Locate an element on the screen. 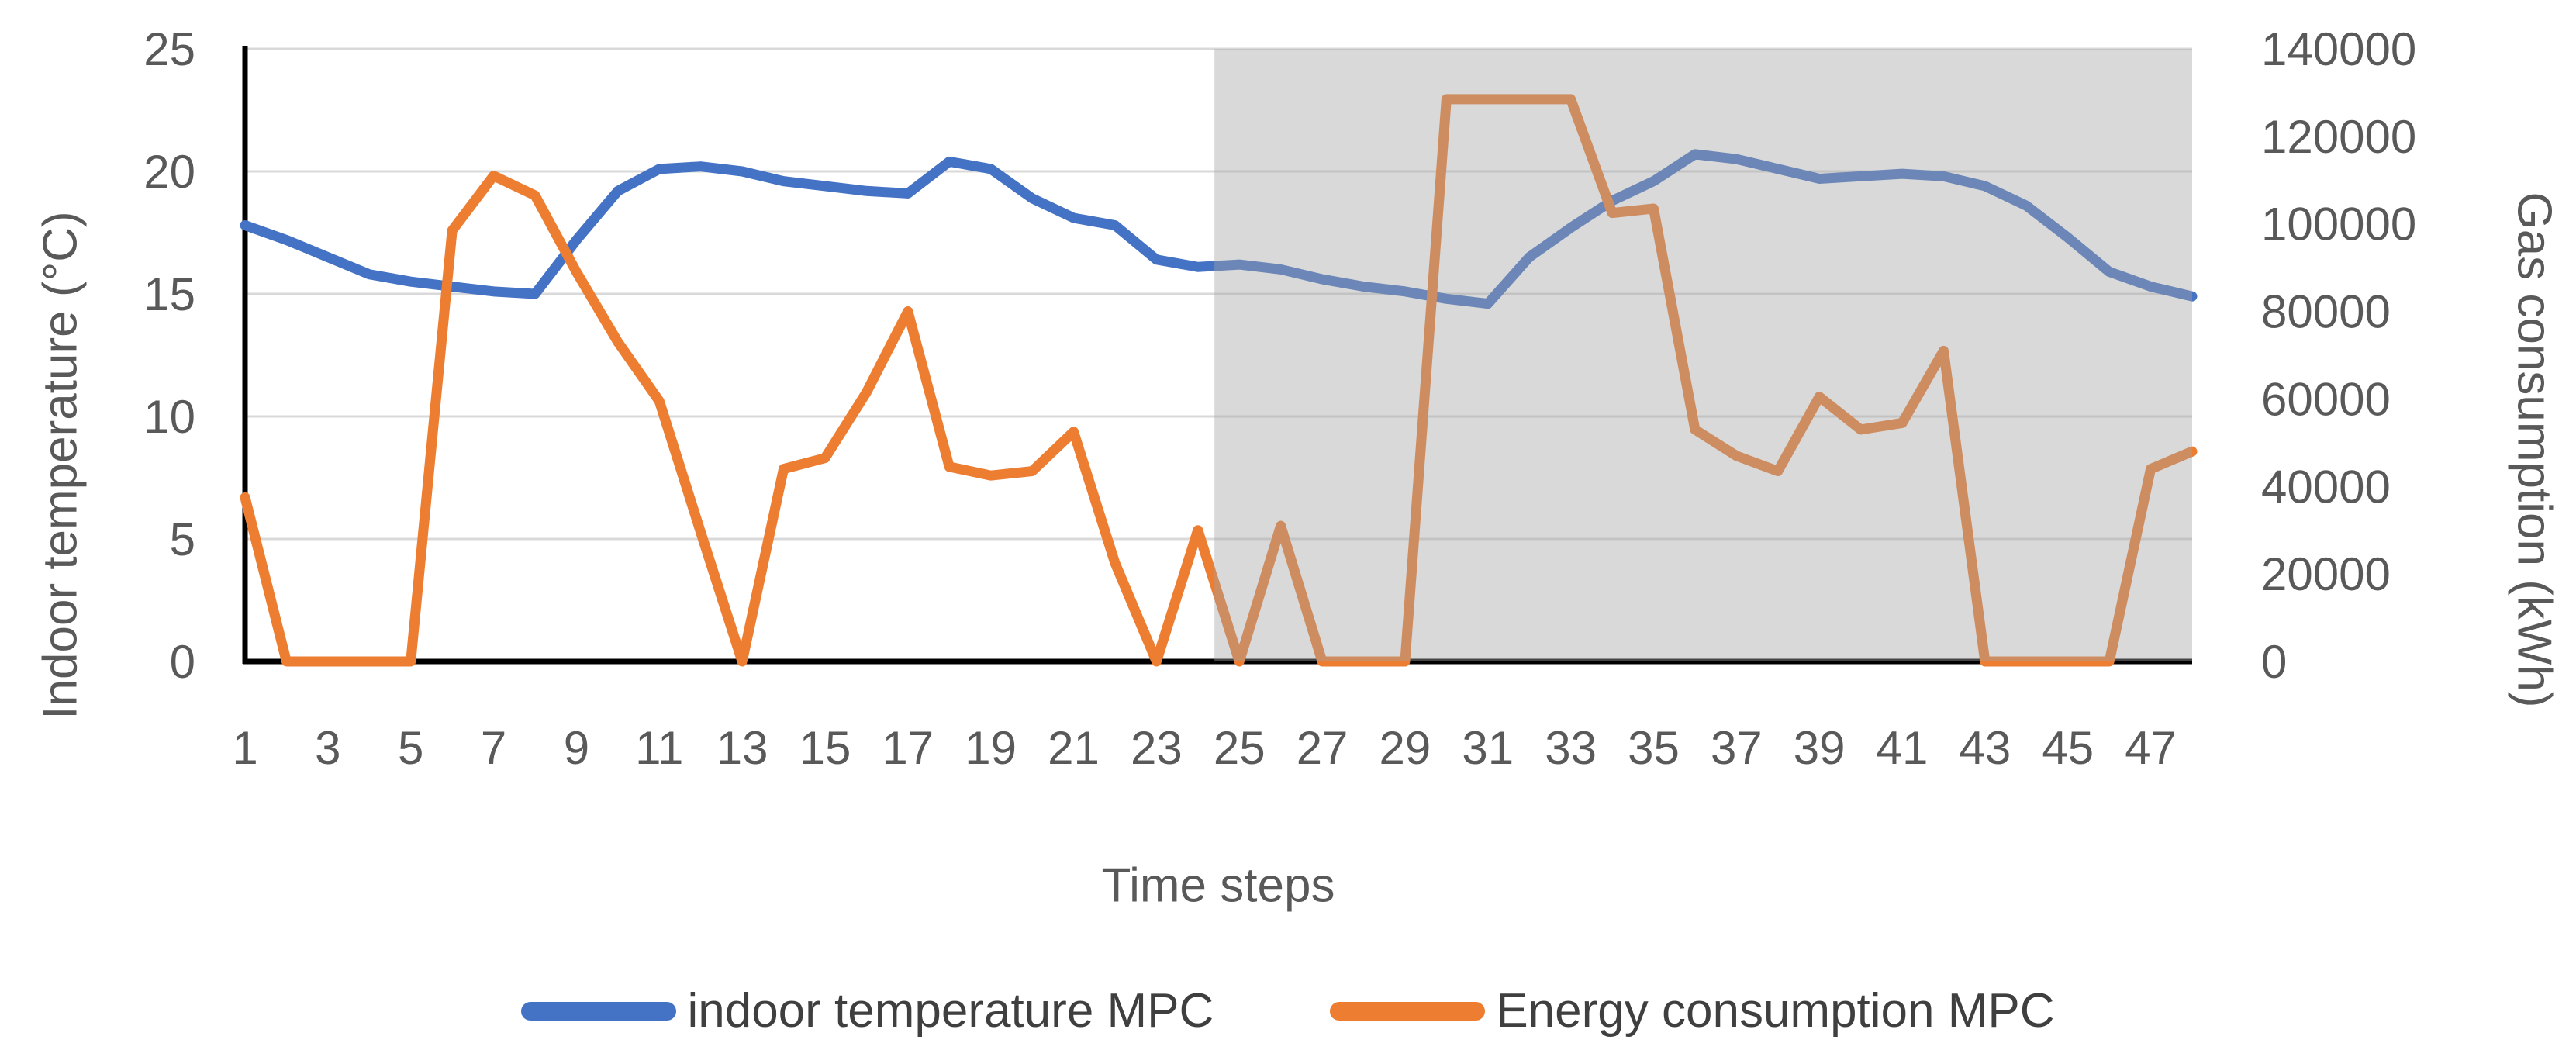 The width and height of the screenshot is (2576, 1057). x-axis-tick-label: 13 is located at coordinates (742, 748).